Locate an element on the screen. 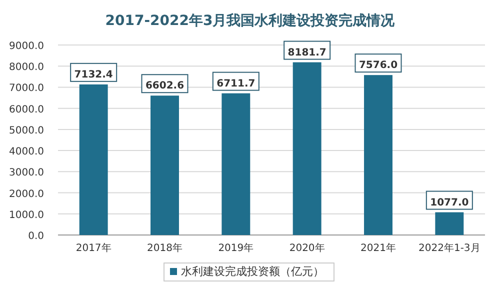 This screenshot has width=500, height=300. text: 7132.4 is located at coordinates (93, 74).